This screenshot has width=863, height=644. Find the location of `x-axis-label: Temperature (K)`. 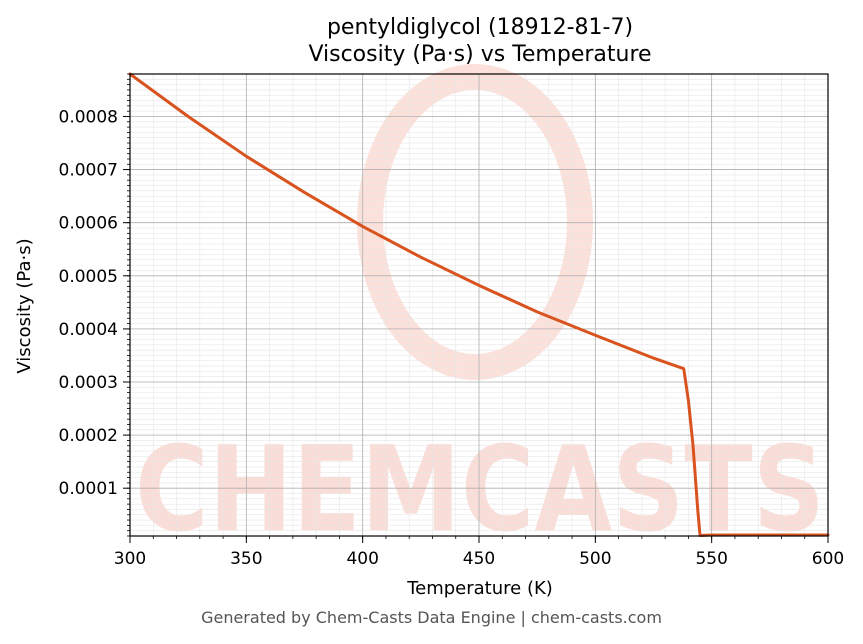

x-axis-label: Temperature (K) is located at coordinates (479, 588).